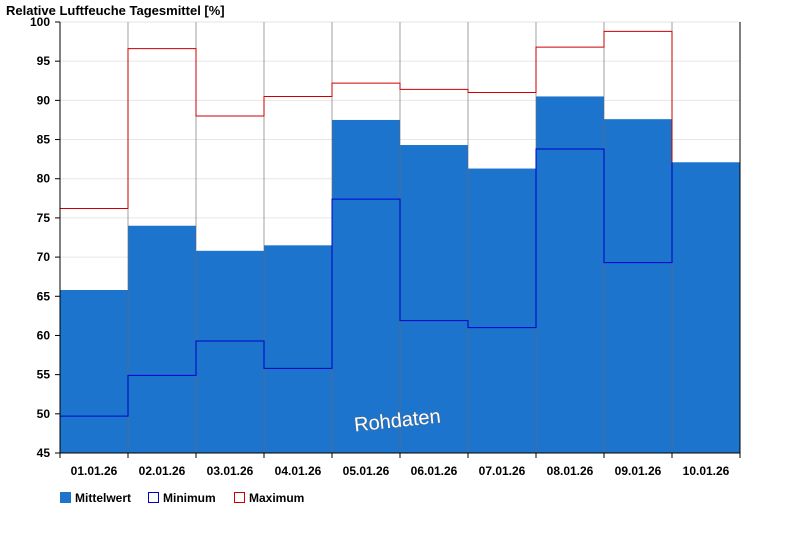  What do you see at coordinates (44, 179) in the screenshot?
I see `y-tick-label: 80` at bounding box center [44, 179].